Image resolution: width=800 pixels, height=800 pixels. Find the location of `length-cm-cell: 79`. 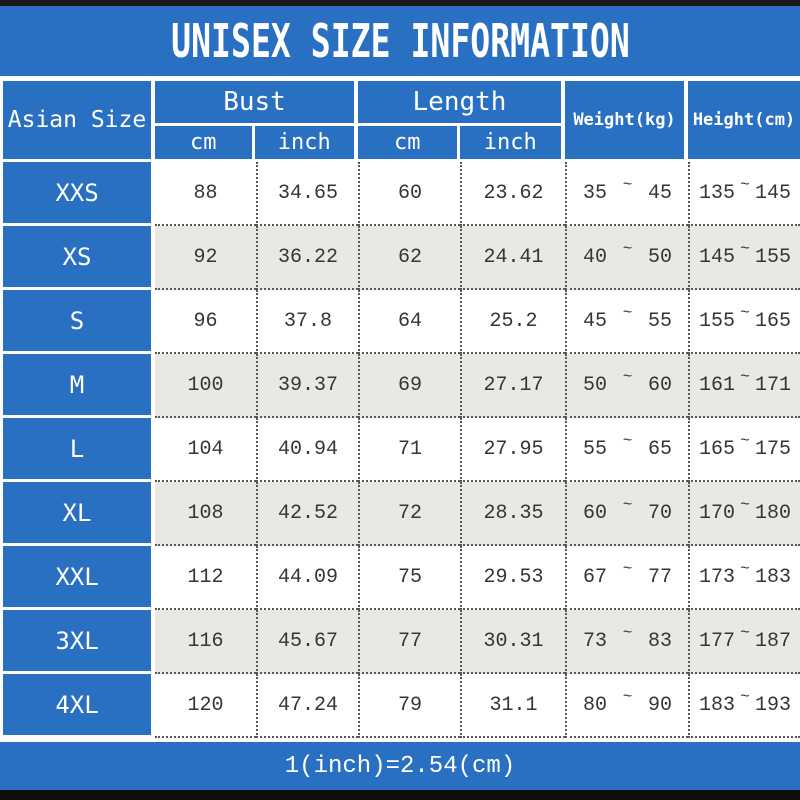

length-cm-cell: 79 is located at coordinates (409, 706).